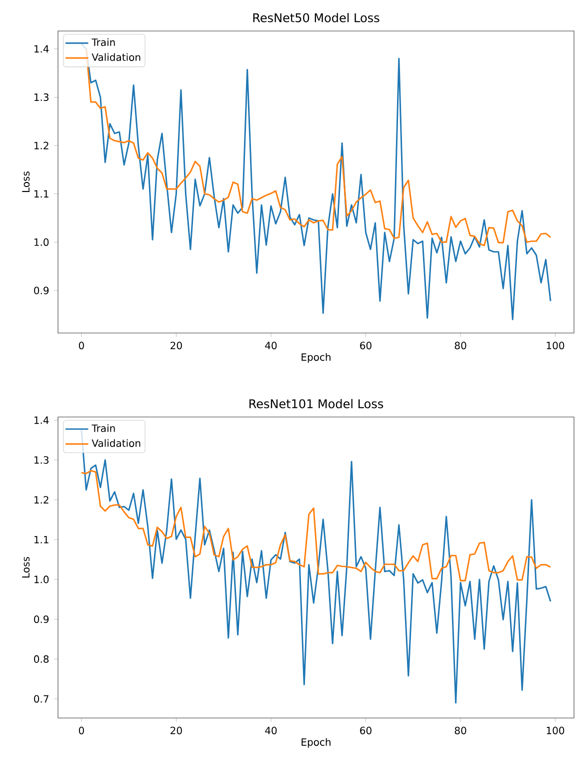  Describe the element at coordinates (41, 699) in the screenshot. I see `y-tick-label: 0.7` at that location.